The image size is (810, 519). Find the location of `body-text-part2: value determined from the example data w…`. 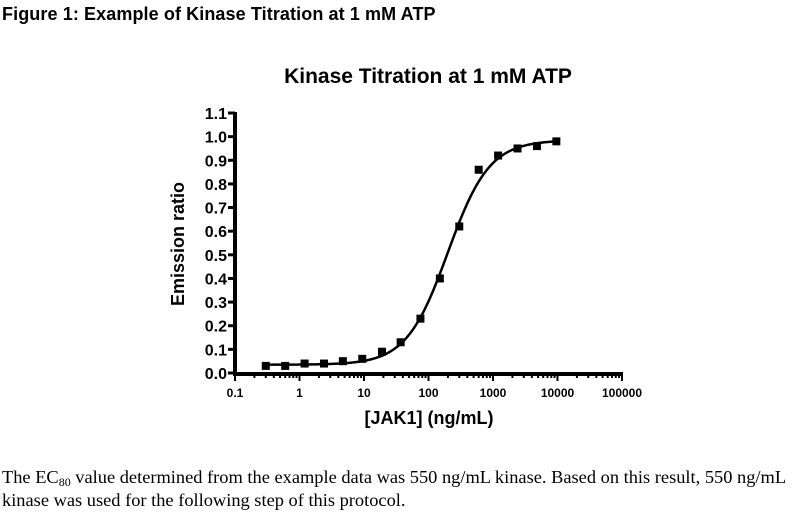

body-text-part2: value determined from the example data w… is located at coordinates (394, 488).